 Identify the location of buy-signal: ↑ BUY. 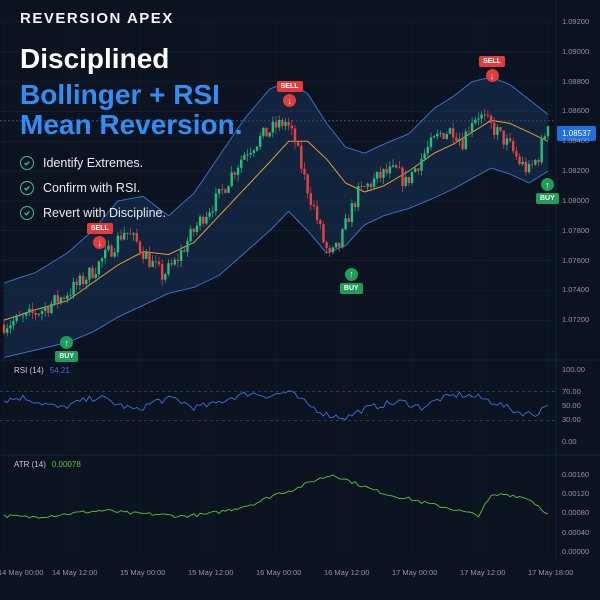
(351, 280).